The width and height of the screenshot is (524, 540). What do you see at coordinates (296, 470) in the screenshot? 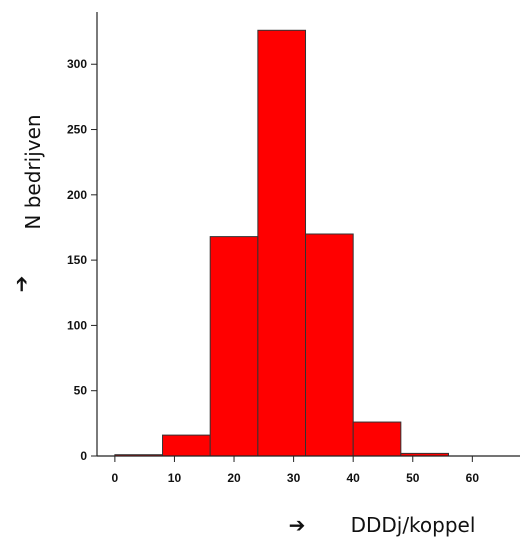
I see `x-ticks-group: 0 10 20 30 40 50 60` at bounding box center [296, 470].